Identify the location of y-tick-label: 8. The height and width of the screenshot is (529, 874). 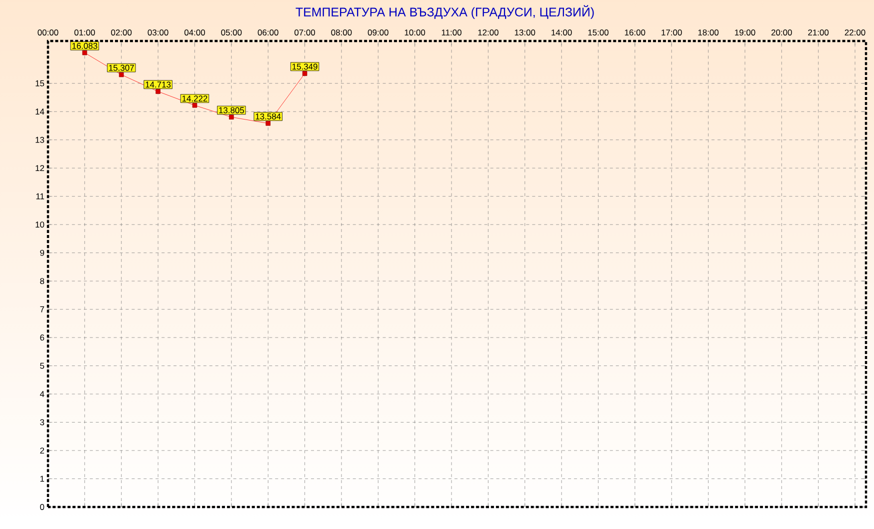
(42, 281).